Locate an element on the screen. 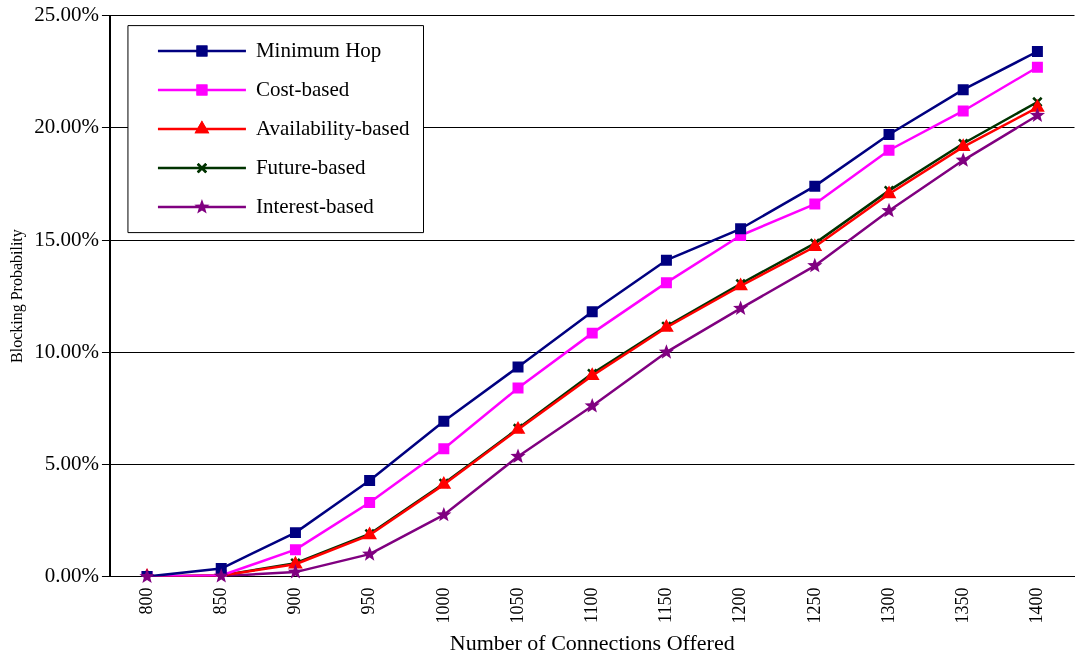 The width and height of the screenshot is (1083, 661). x-tick-label: 1100 is located at coordinates (590, 605).